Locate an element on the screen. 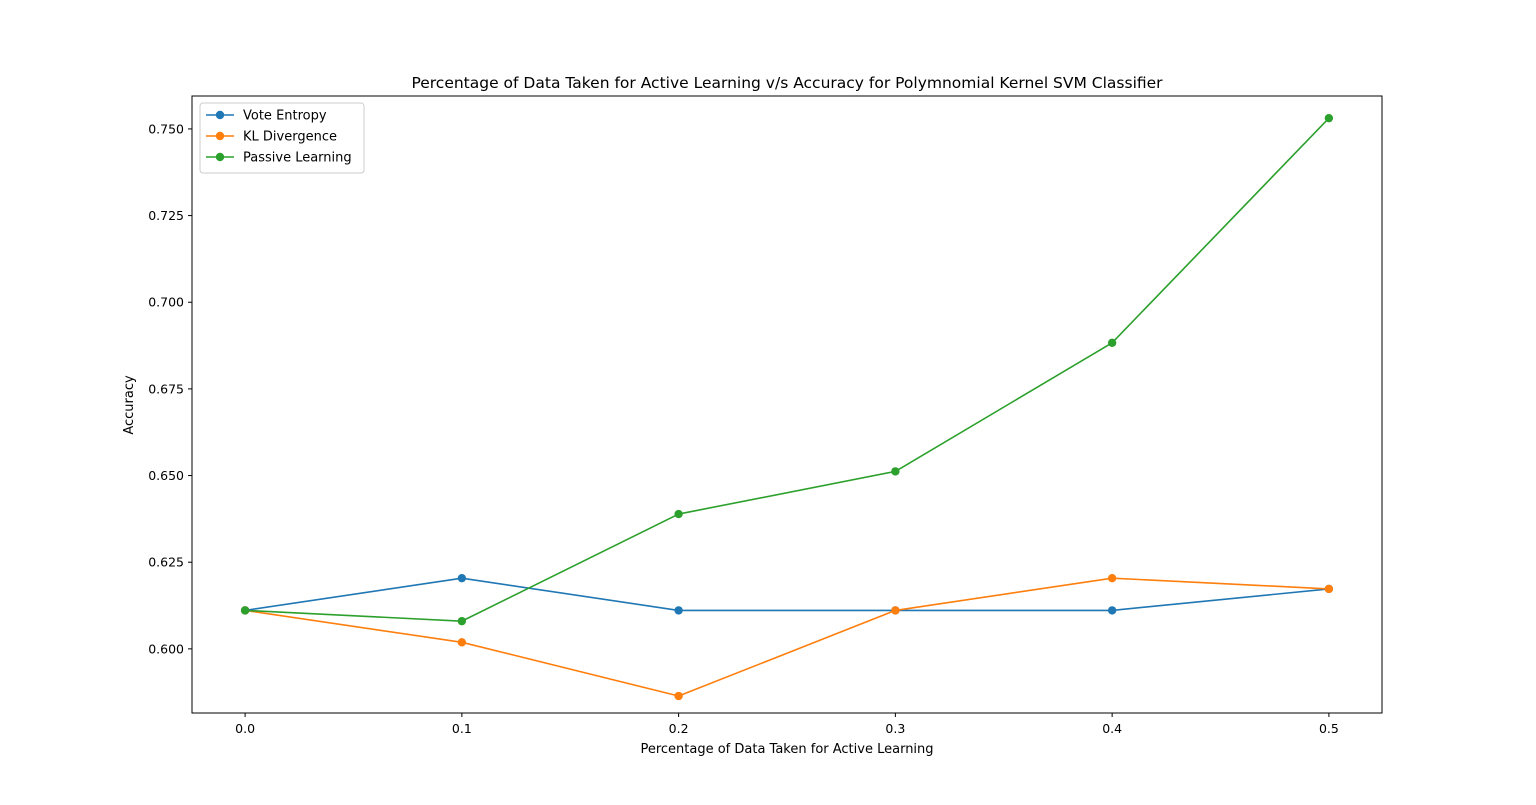  y-tick-label: 0.625 is located at coordinates (166, 562).